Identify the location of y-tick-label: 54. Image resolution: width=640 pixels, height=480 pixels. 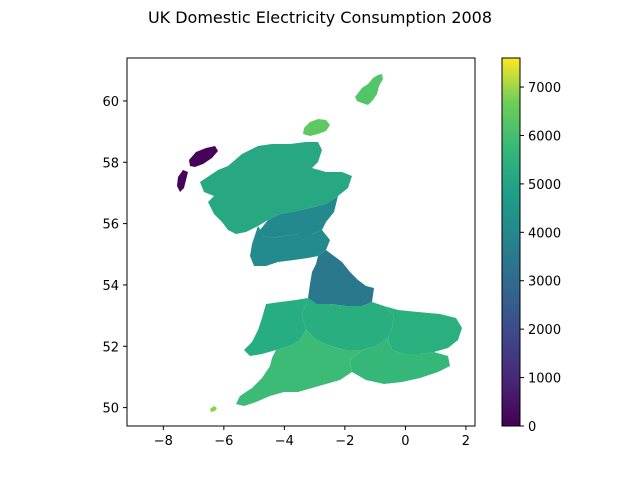
(110, 286).